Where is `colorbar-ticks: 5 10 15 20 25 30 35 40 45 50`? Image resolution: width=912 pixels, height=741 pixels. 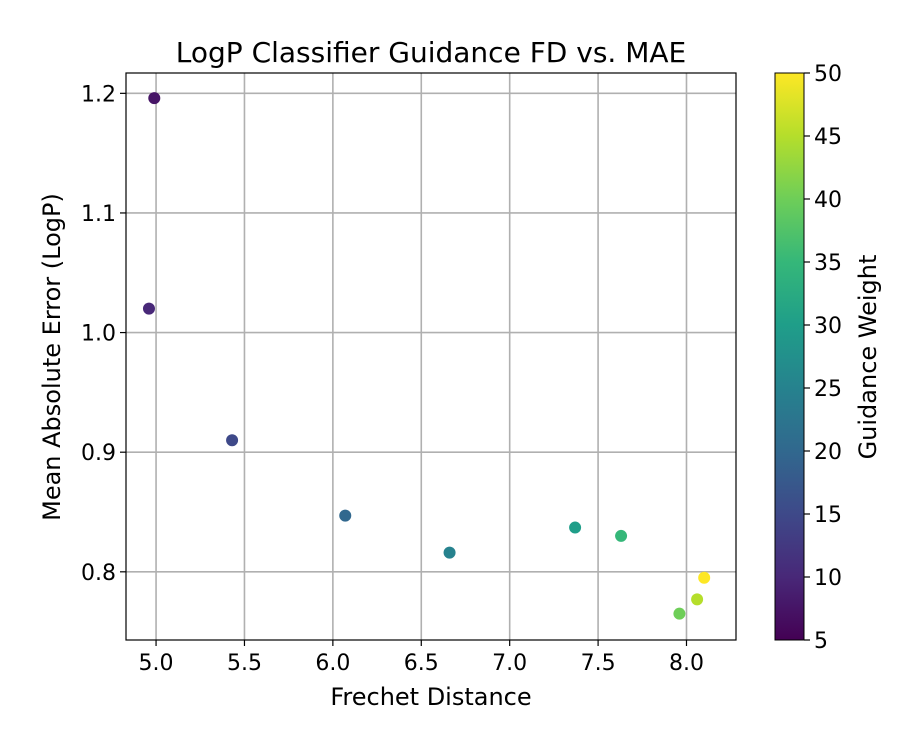
colorbar-ticks: 5 10 15 20 25 30 35 40 45 50 is located at coordinates (823, 358).